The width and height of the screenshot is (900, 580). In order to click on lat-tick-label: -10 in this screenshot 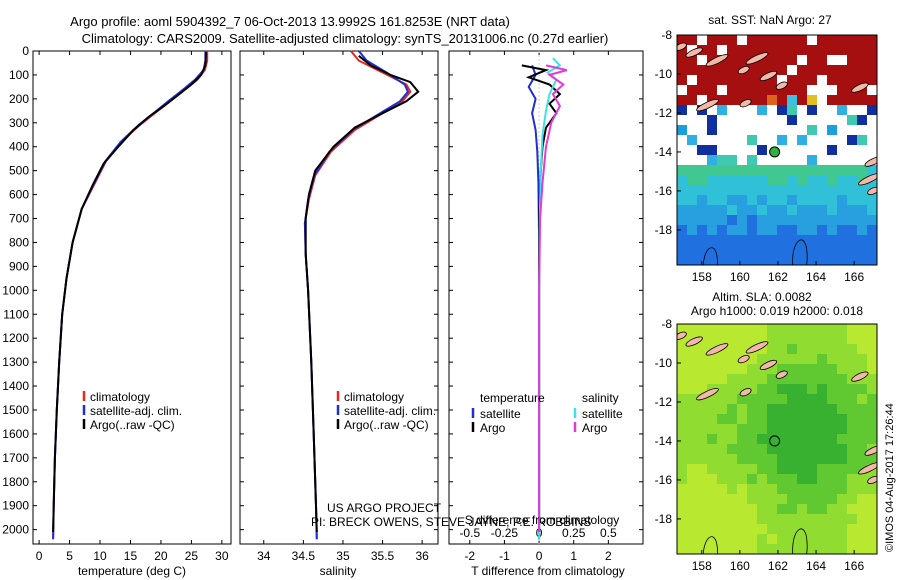, I will do `click(664, 363)`.